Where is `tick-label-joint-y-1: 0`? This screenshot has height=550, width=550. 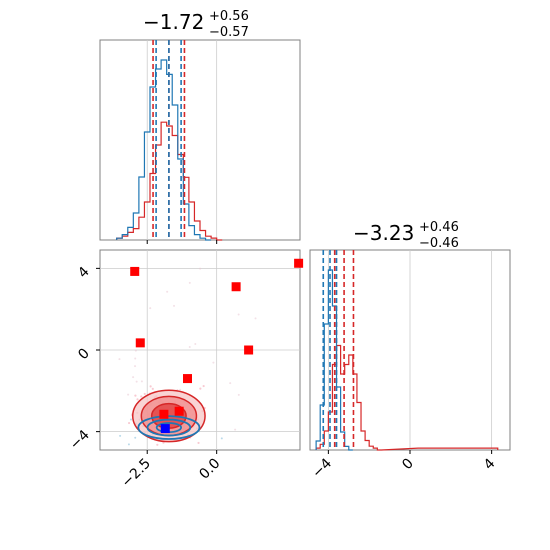 tick-label-joint-y-1: 0 is located at coordinates (84, 355).